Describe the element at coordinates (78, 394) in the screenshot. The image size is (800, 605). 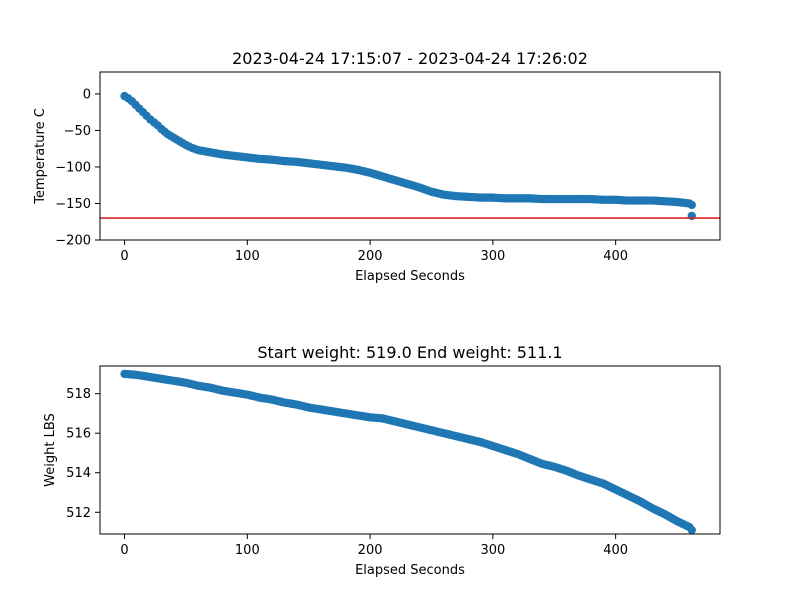
I see `weight-y-tick-label: 518` at that location.